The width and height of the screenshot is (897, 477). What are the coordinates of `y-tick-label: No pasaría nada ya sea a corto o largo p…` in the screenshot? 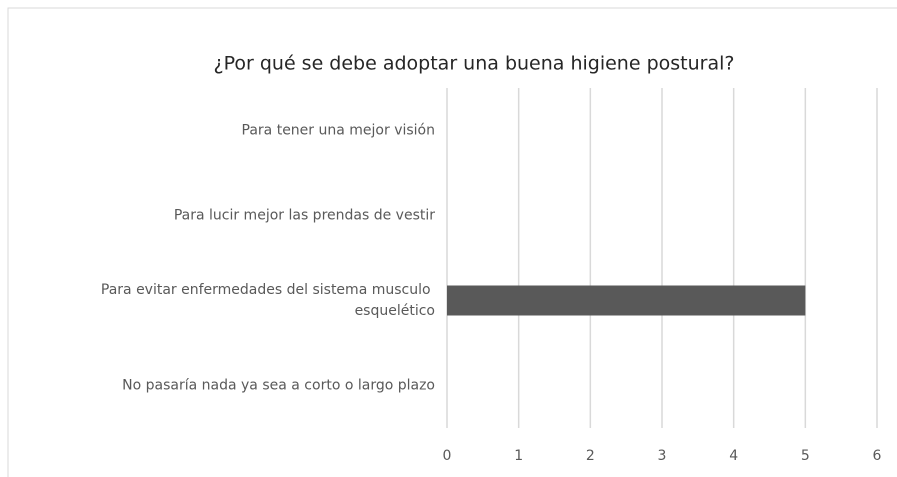 It's located at (278, 386).